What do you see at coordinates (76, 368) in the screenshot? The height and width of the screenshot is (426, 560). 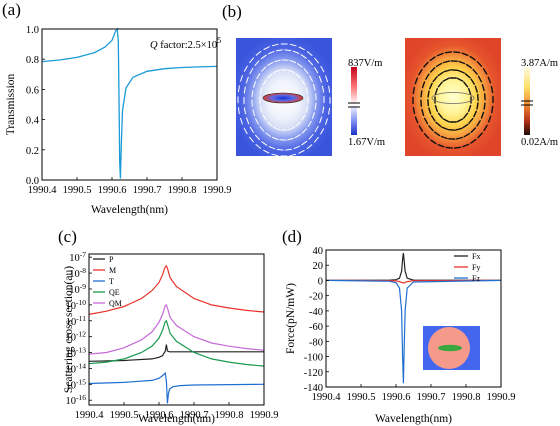 I see `scattering-y-tick-label: 10-14` at bounding box center [76, 368].